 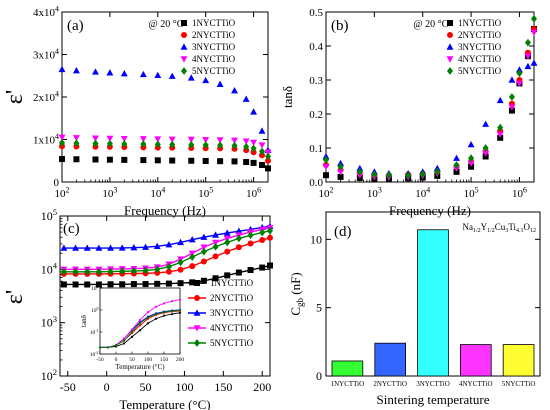 What do you see at coordinates (165, 164) in the screenshot?
I see `series-1NYCTTiO` at bounding box center [165, 164].